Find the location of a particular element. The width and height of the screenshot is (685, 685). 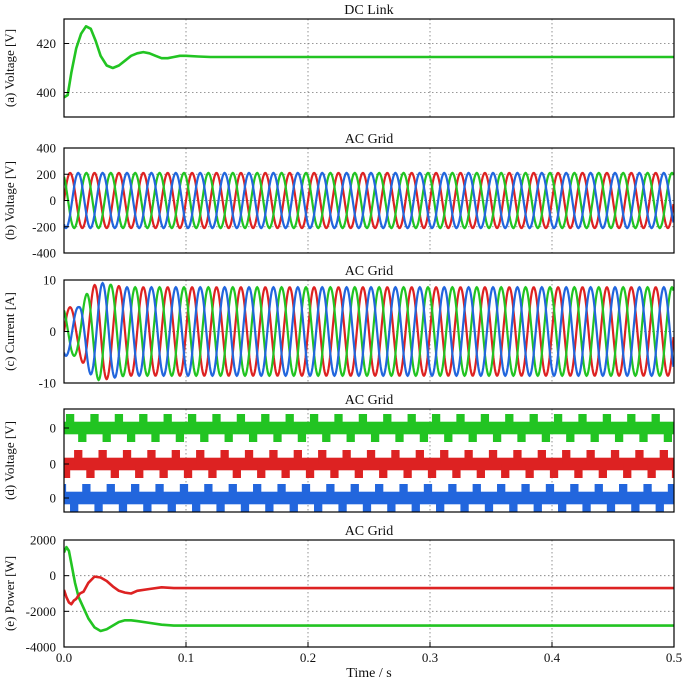

panel-title: DC Link is located at coordinates (368, 10).